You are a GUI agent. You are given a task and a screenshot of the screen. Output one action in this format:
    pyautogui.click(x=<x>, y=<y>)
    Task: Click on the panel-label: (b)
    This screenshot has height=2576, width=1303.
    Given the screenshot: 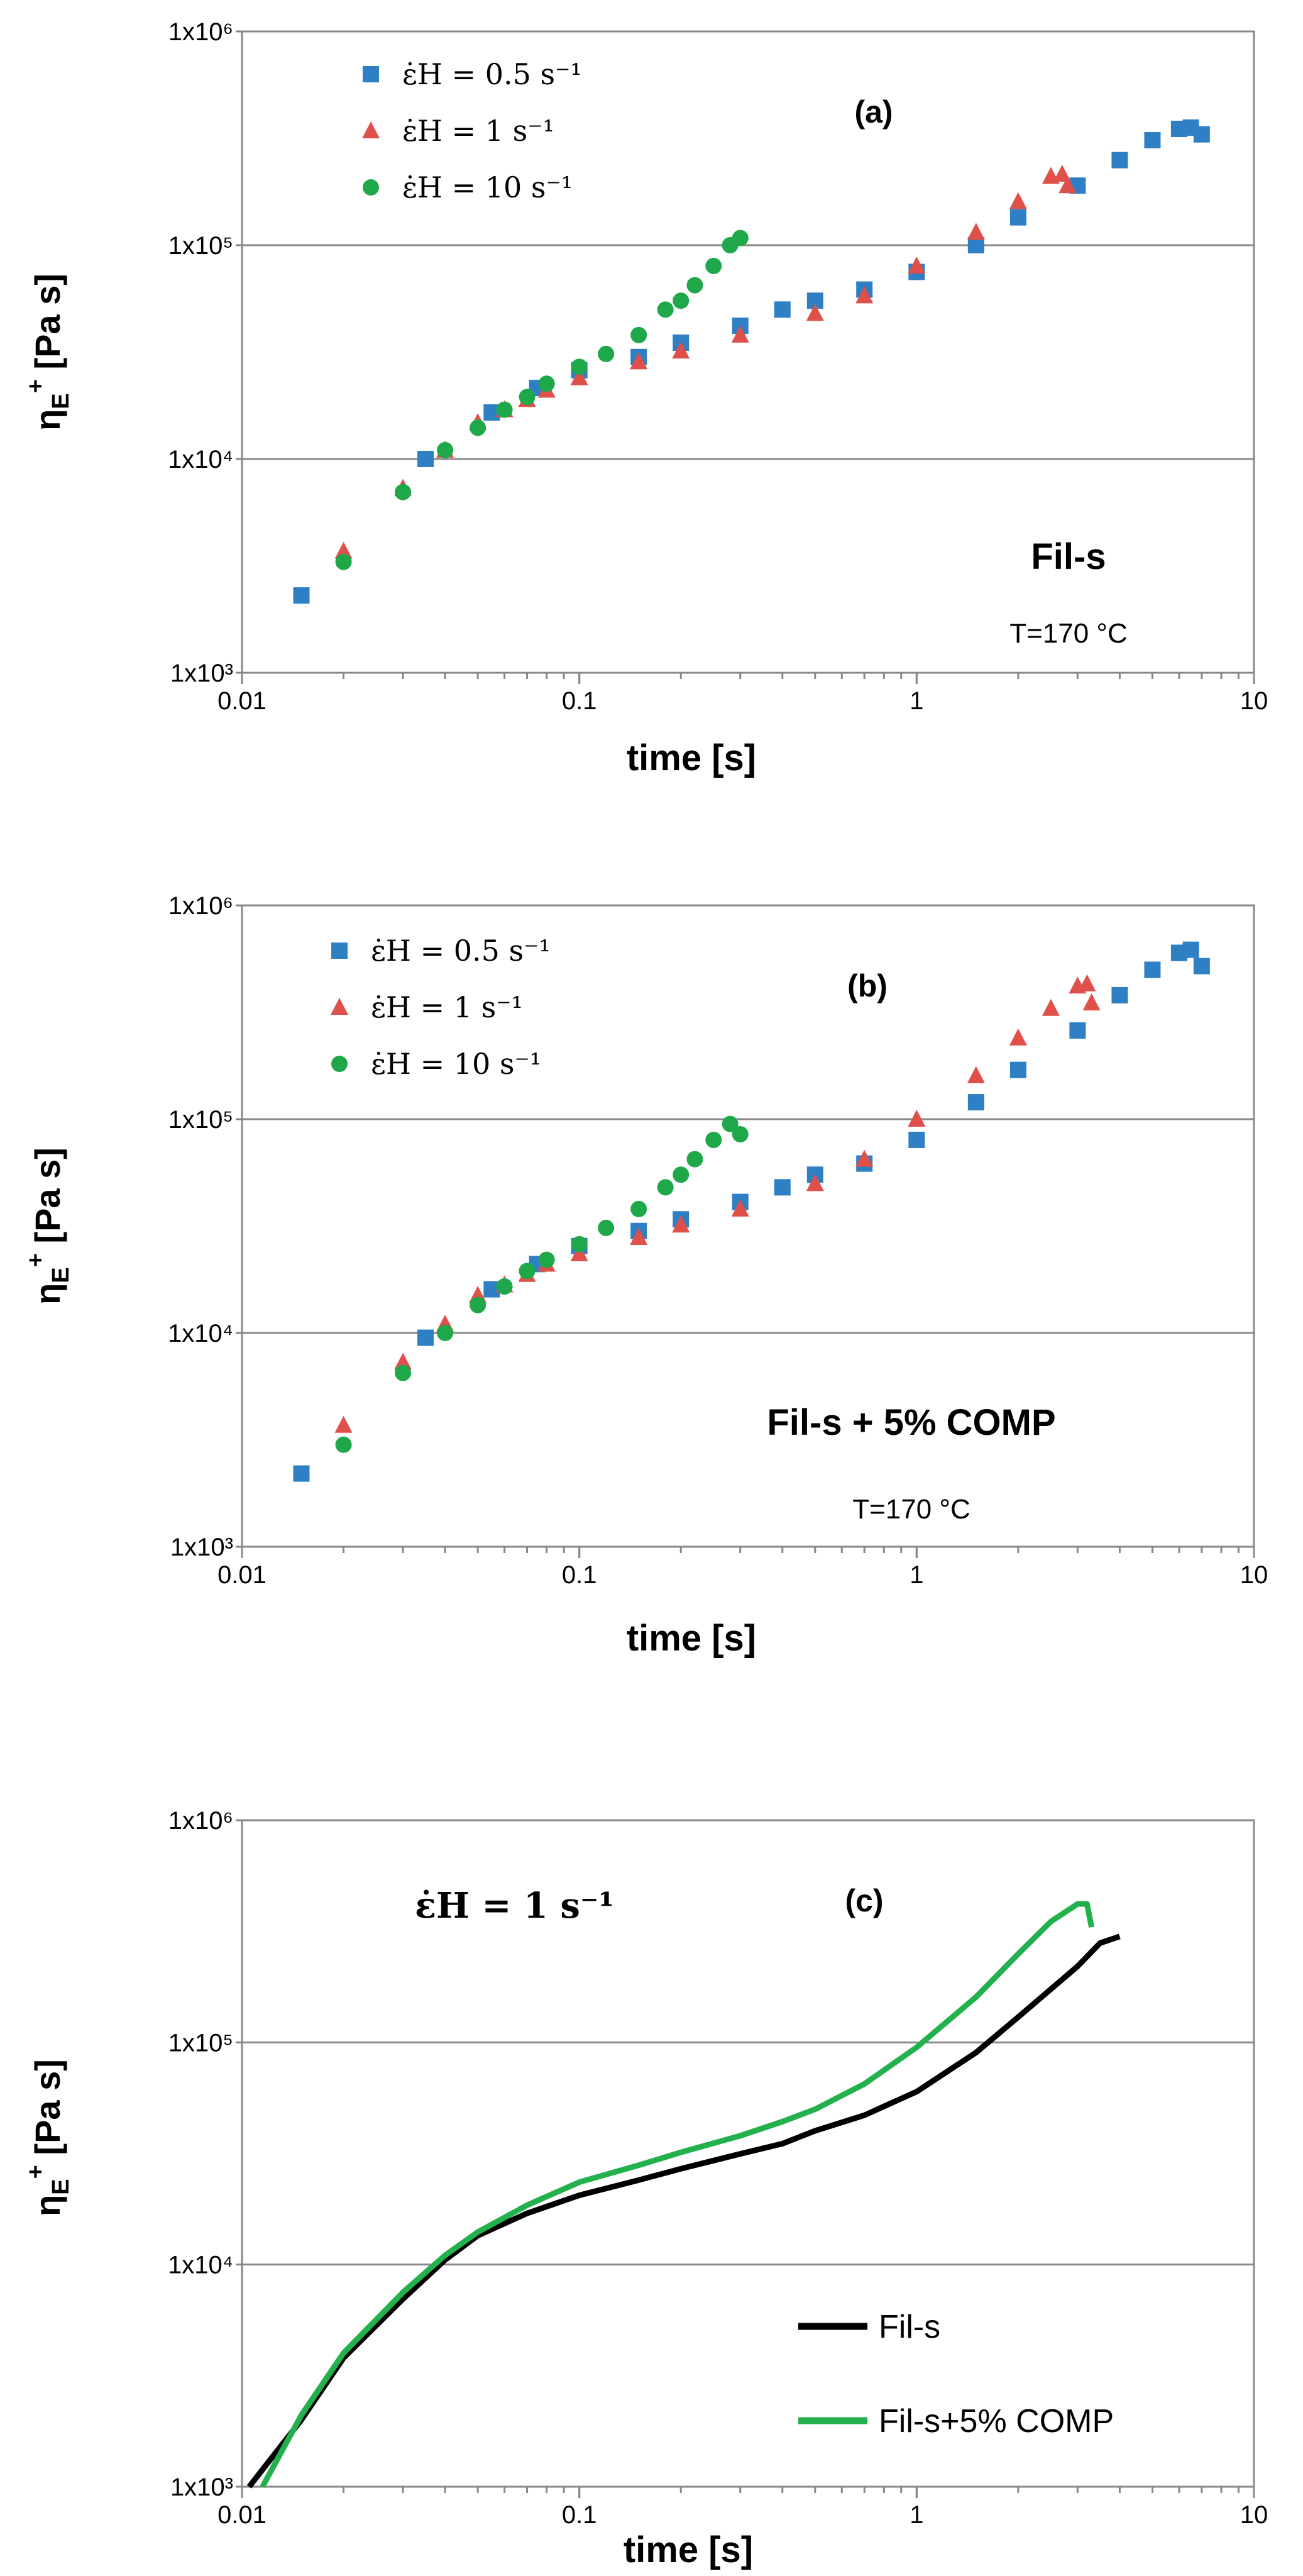 What is the action you would take?
    pyautogui.click(x=867, y=985)
    